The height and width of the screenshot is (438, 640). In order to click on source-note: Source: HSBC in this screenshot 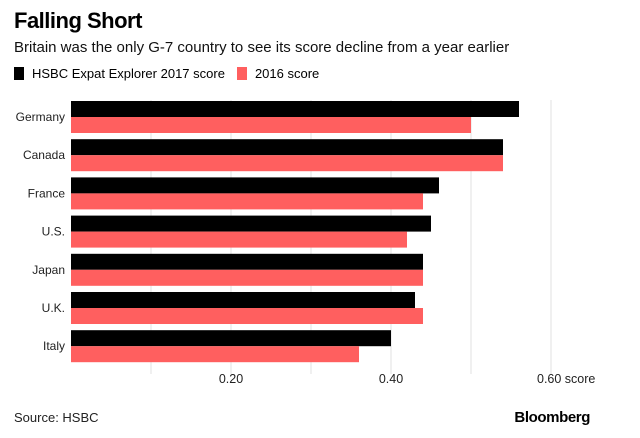, I will do `click(56, 417)`.